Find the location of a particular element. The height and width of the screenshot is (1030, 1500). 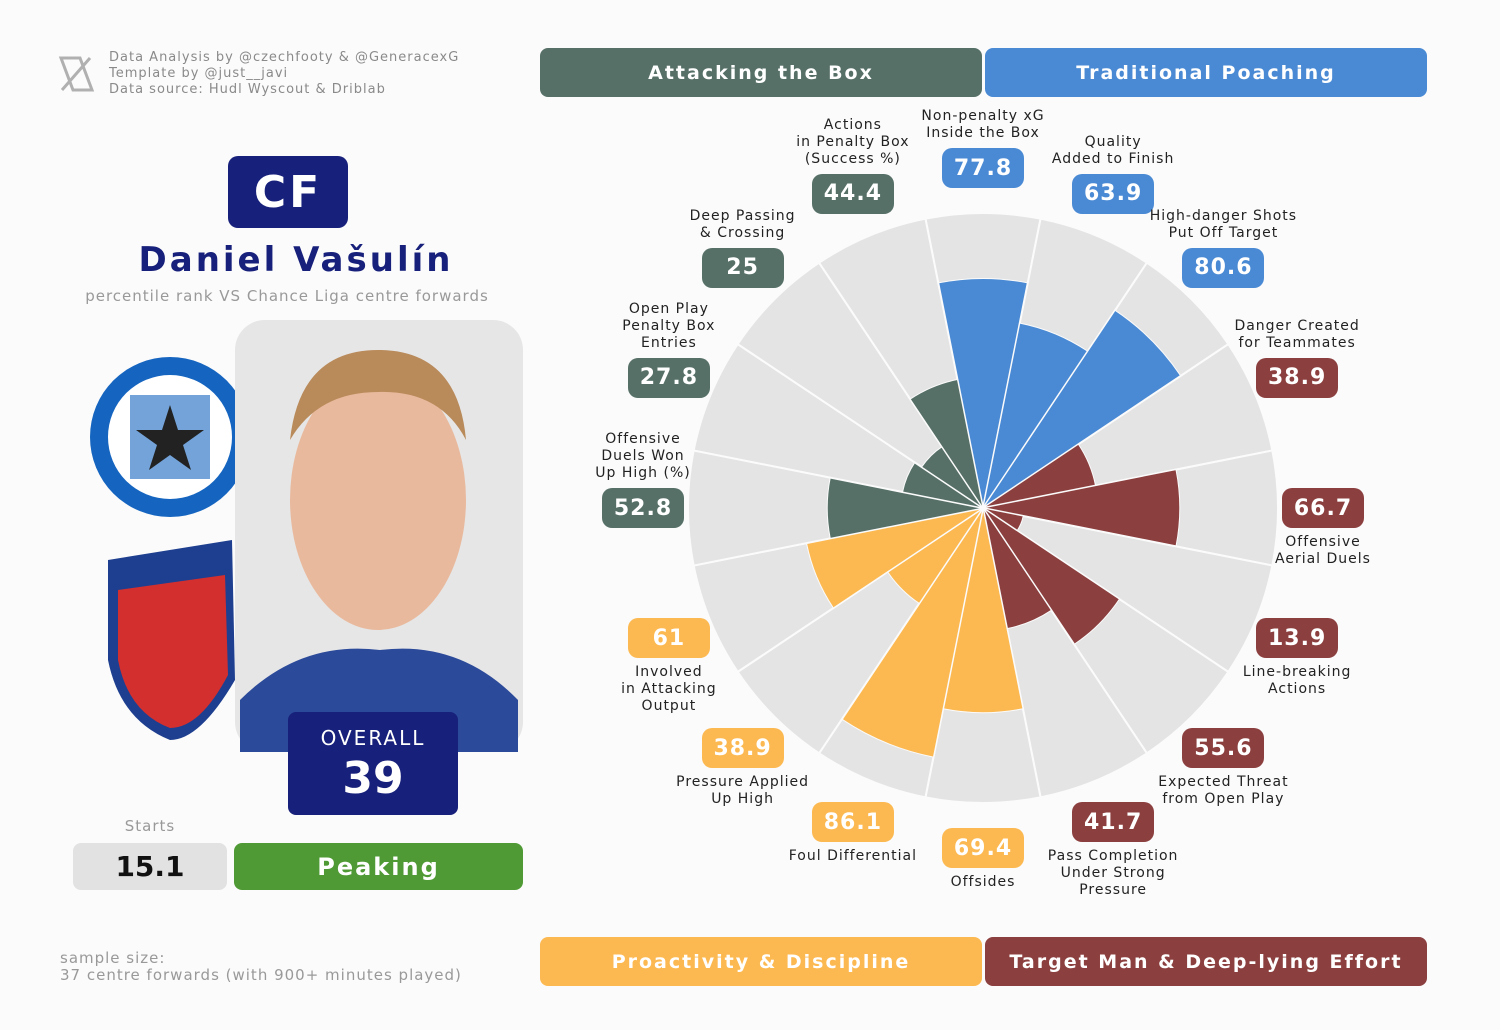

category-label: Pressure Applied Up High is located at coordinates (743, 791).